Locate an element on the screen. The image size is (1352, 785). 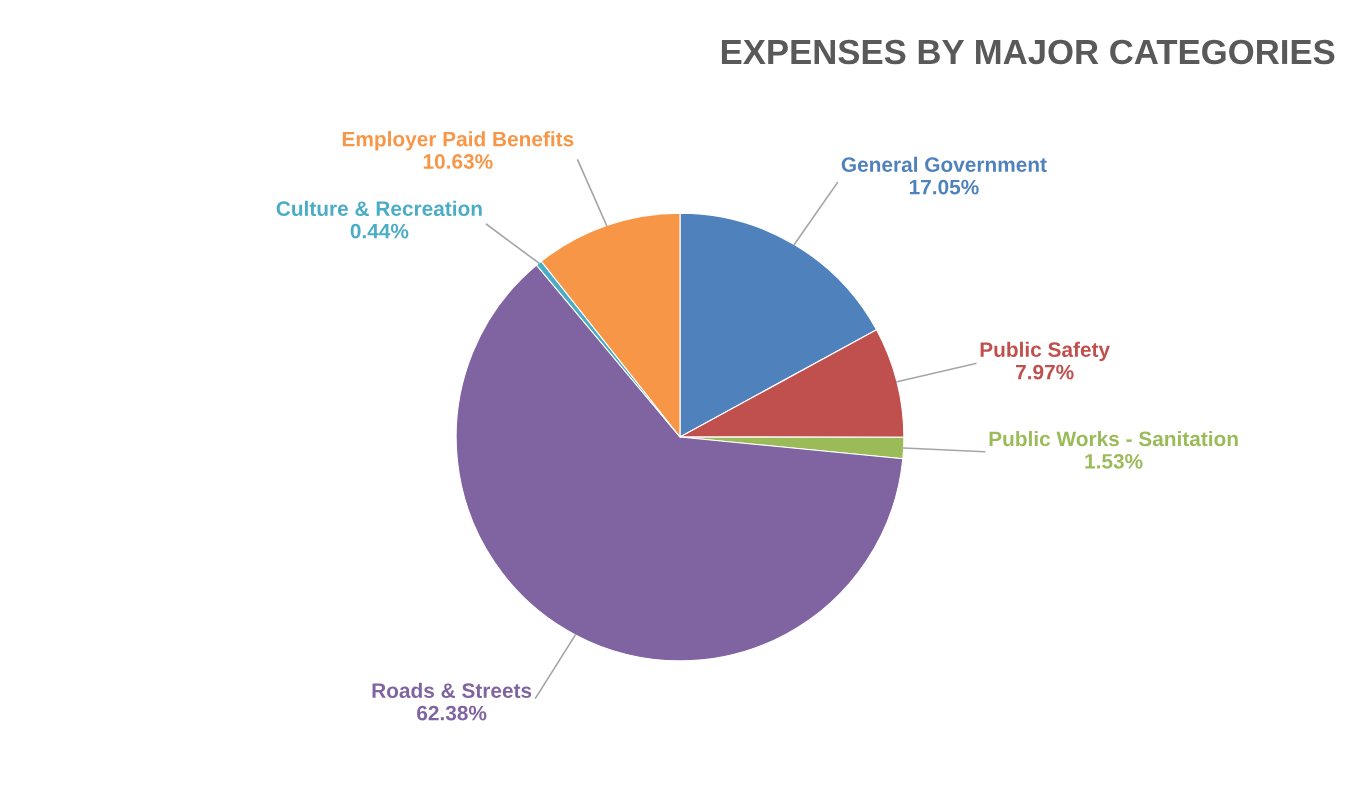
slice-label: Roads & Streets is located at coordinates (452, 690).